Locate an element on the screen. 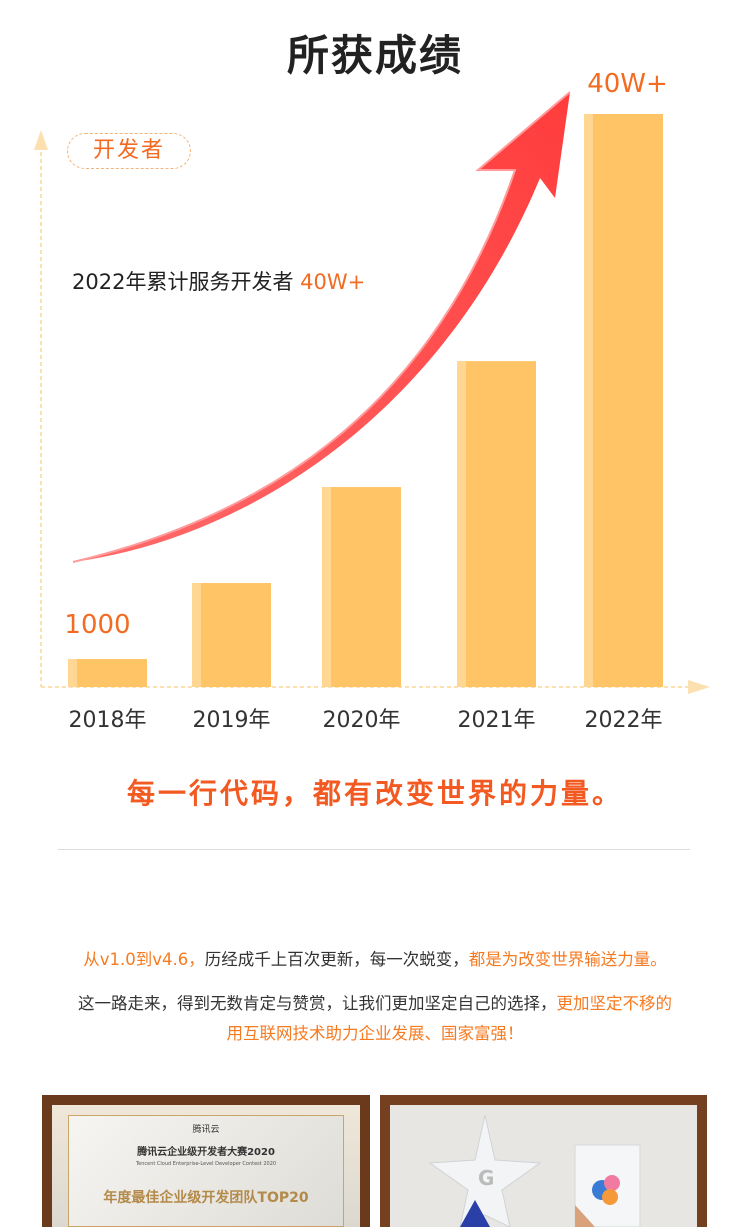  y-axis-label: 开发者 is located at coordinates (129, 151).